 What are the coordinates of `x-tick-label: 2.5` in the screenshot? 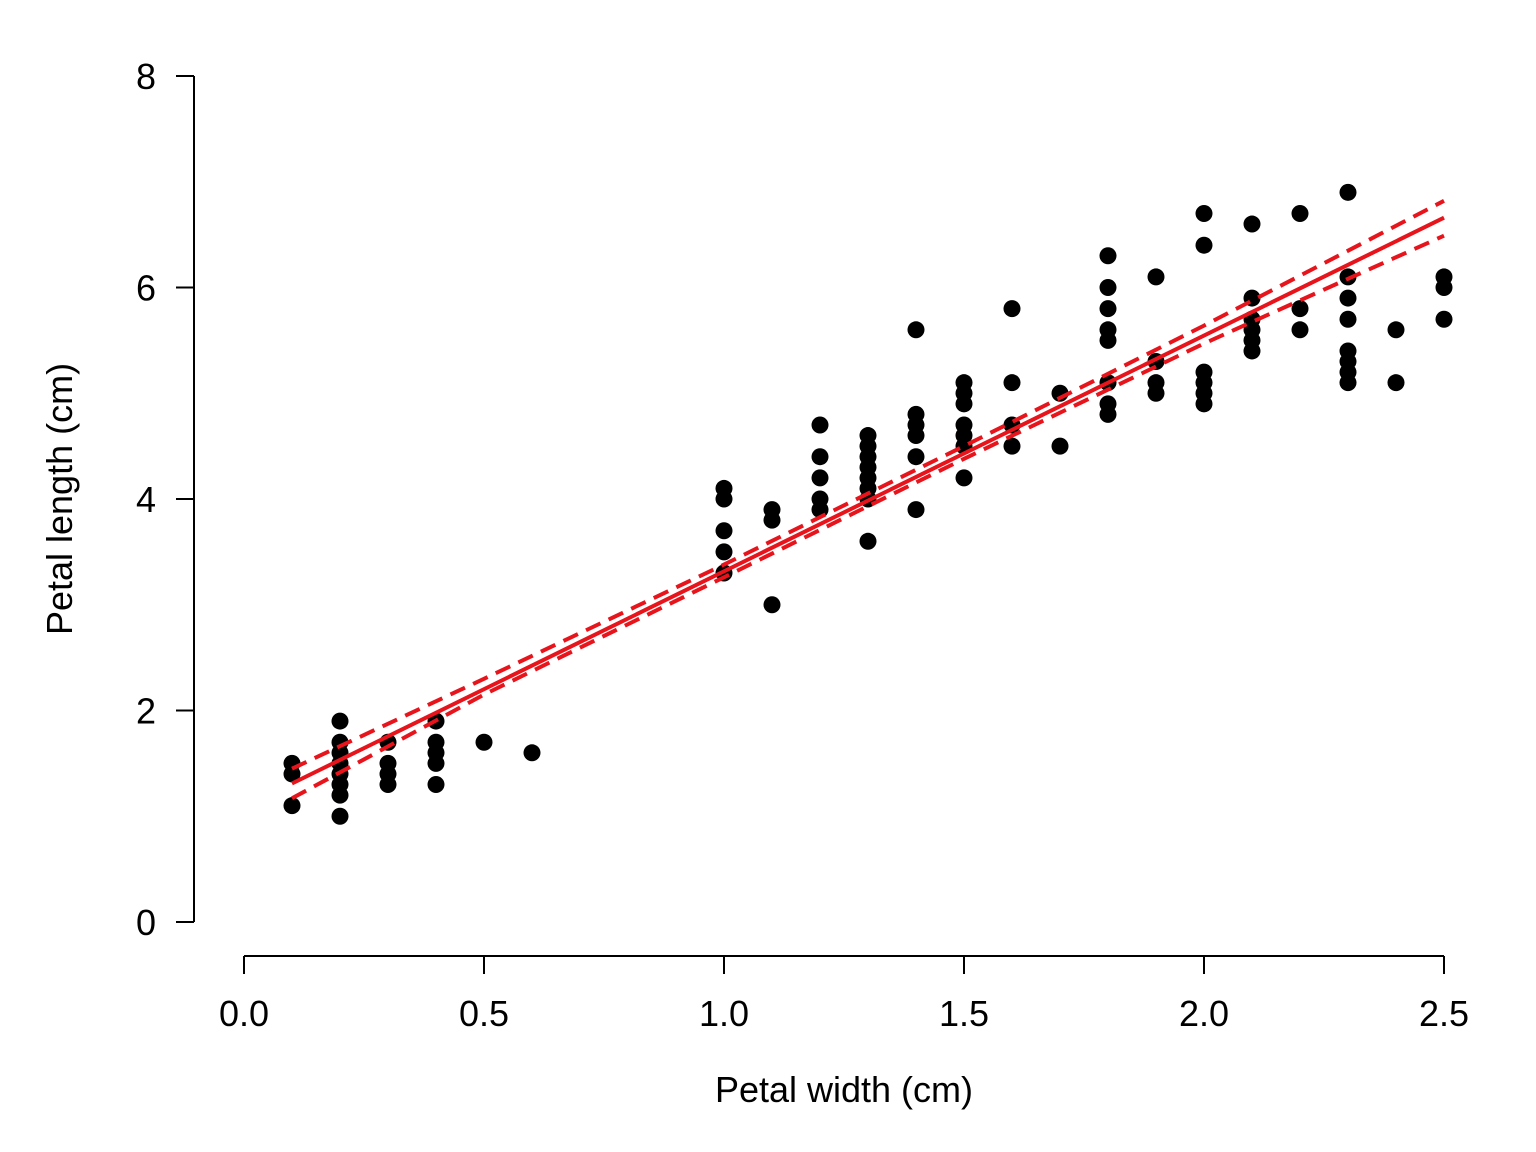 It's located at (1444, 1013).